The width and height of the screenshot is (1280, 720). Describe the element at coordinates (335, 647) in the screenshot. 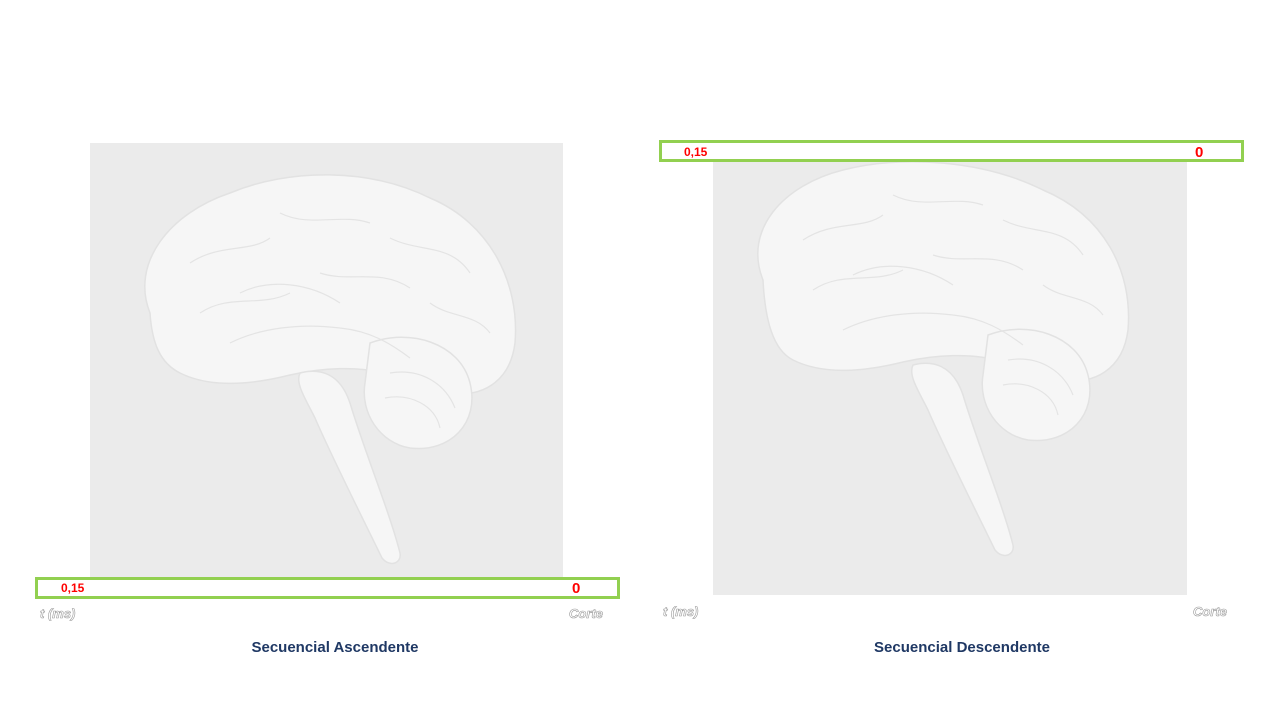

I see `caption-left: Secuencial Ascendente` at that location.